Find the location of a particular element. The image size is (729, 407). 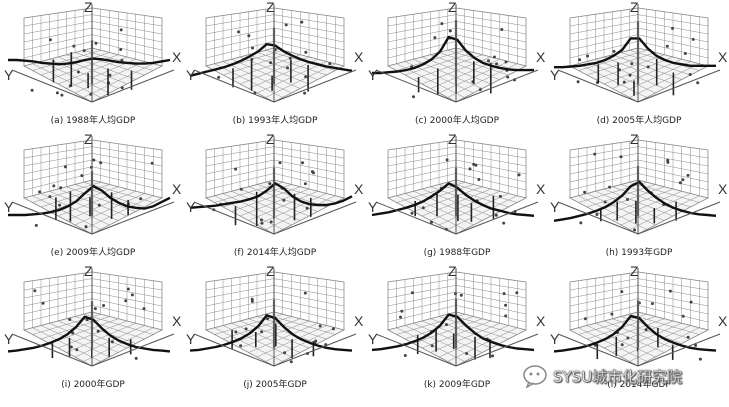

panel-caption: (l) 2014年GDP is located at coordinates (639, 385).